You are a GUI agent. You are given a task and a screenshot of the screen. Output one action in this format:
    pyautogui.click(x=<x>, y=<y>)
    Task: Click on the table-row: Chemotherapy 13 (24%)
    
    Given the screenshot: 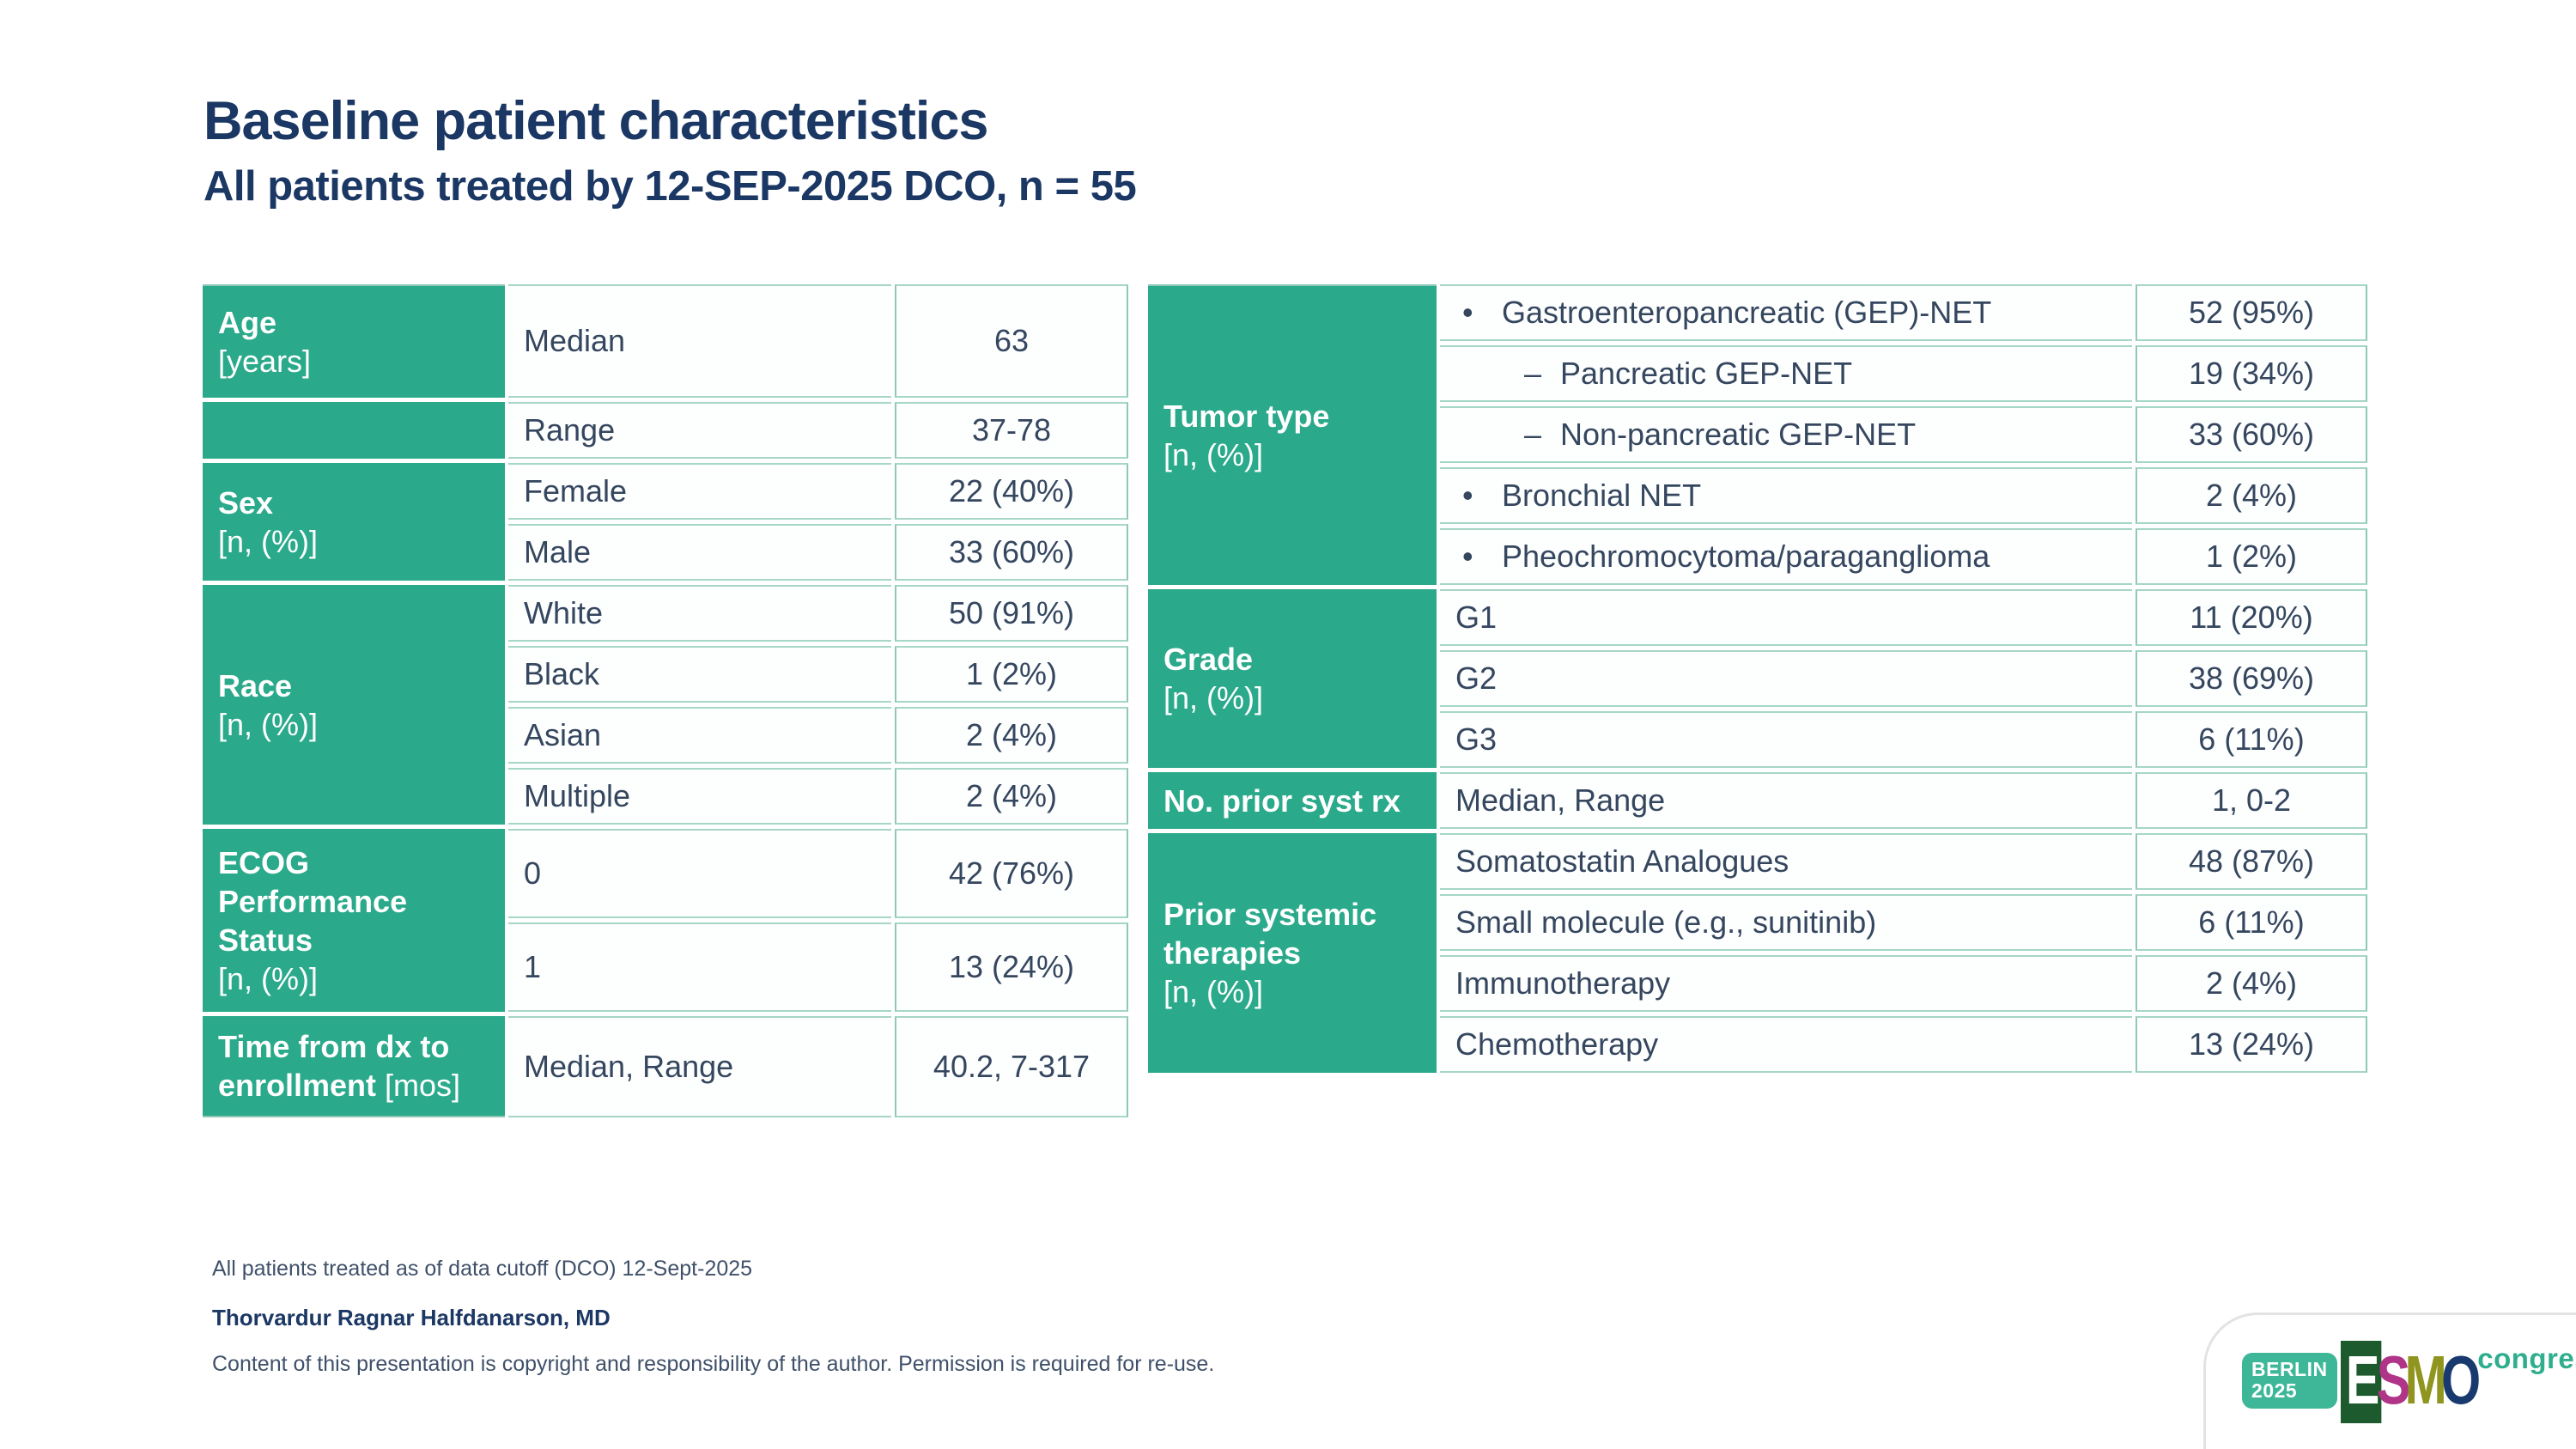 What is the action you would take?
    pyautogui.click(x=1758, y=1044)
    